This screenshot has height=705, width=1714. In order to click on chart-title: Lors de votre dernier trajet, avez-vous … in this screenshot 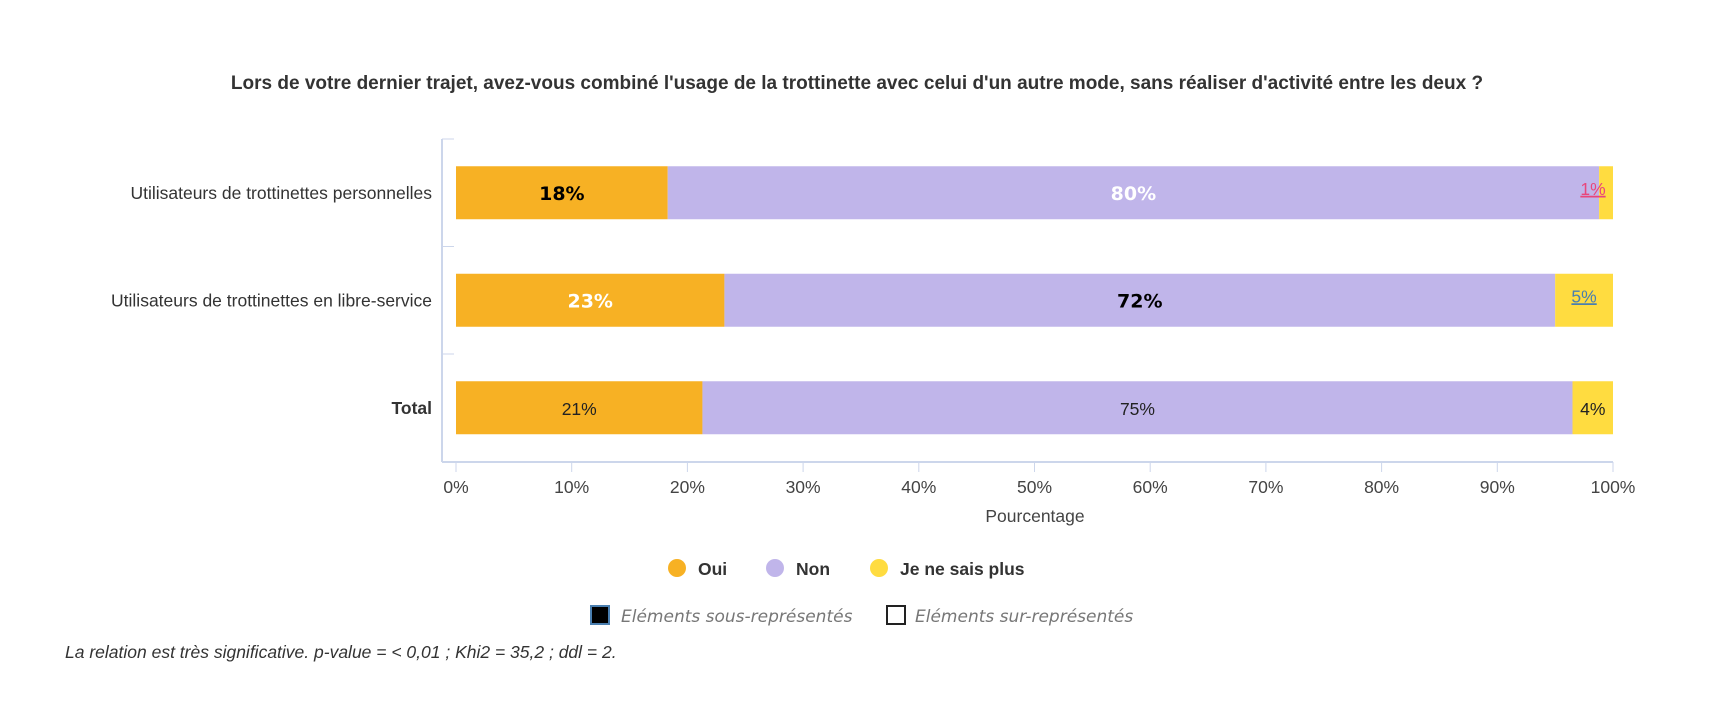, I will do `click(857, 83)`.